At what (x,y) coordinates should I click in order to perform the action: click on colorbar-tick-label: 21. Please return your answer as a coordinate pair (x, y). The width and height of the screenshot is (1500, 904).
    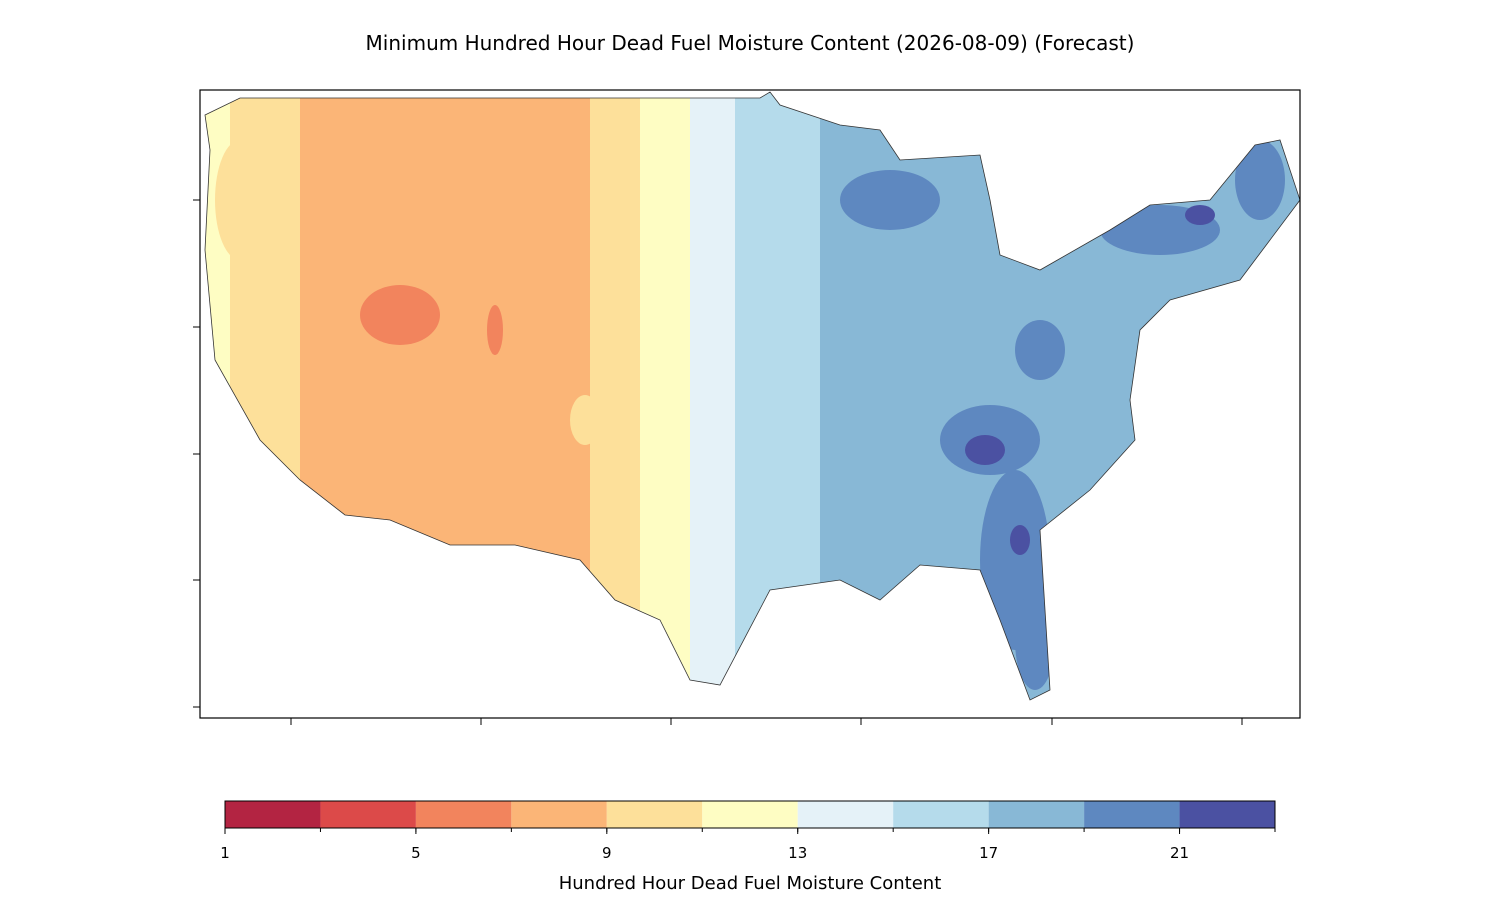
    Looking at the image, I should click on (1179, 853).